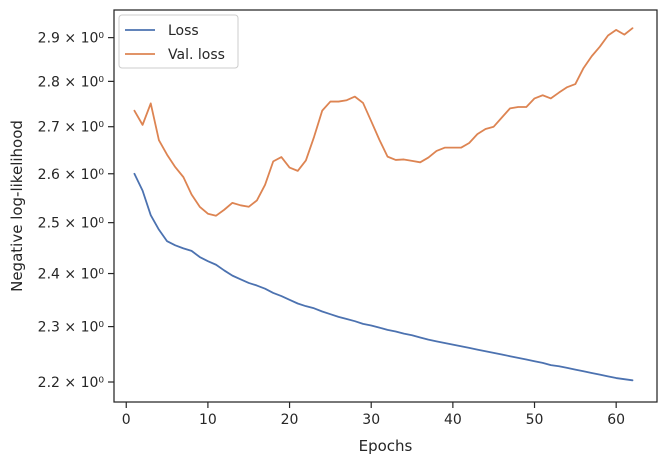  What do you see at coordinates (17, 206) in the screenshot?
I see `y-axis-label: Negative log-likelihood` at bounding box center [17, 206].